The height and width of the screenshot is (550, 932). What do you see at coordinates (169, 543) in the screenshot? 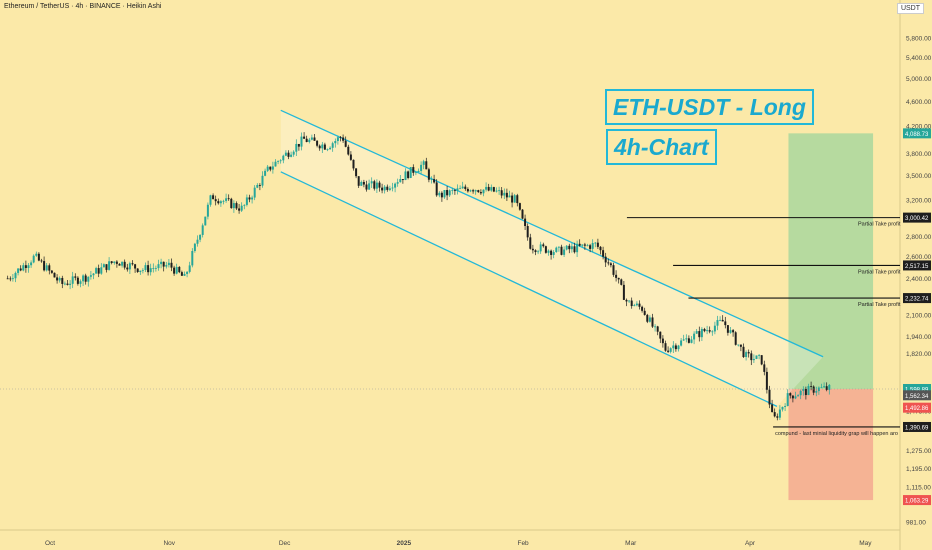
I see `x-tick-label: Nov` at bounding box center [169, 543].